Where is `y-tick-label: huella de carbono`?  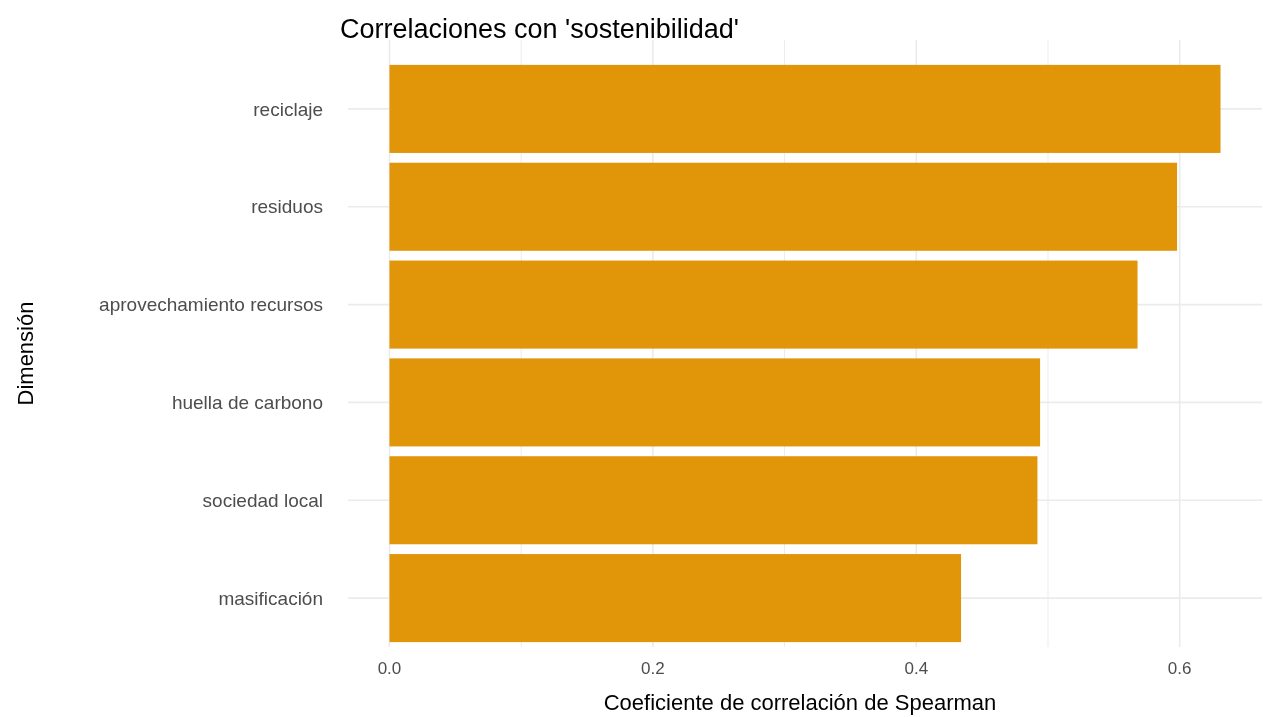
y-tick-label: huella de carbono is located at coordinates (247, 403).